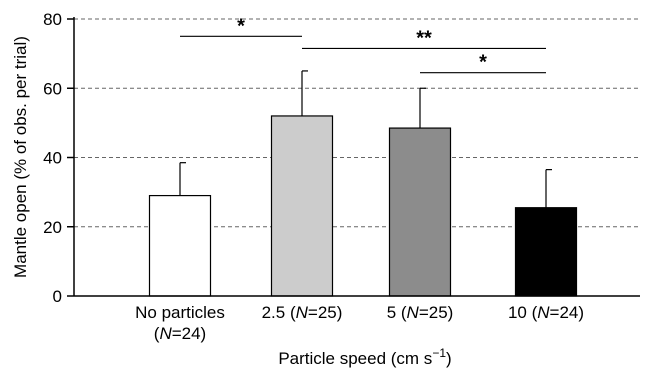  What do you see at coordinates (363, 44) in the screenshot?
I see `significance-brackets: ****` at bounding box center [363, 44].